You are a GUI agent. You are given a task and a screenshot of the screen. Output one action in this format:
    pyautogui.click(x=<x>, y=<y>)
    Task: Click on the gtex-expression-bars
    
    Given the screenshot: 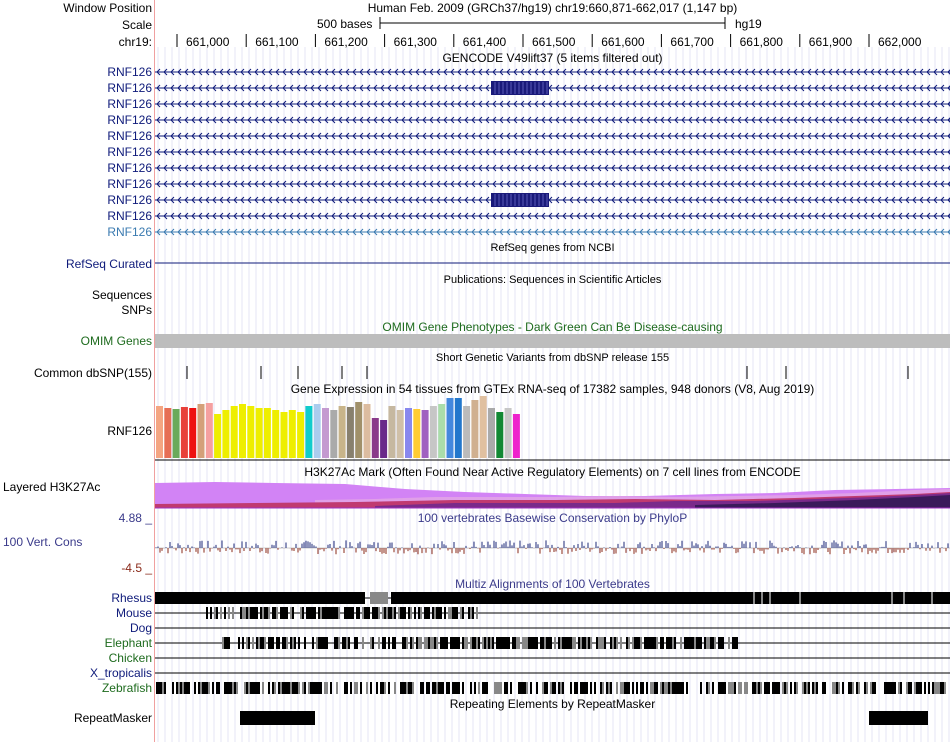 What is the action you would take?
    pyautogui.click(x=338, y=427)
    